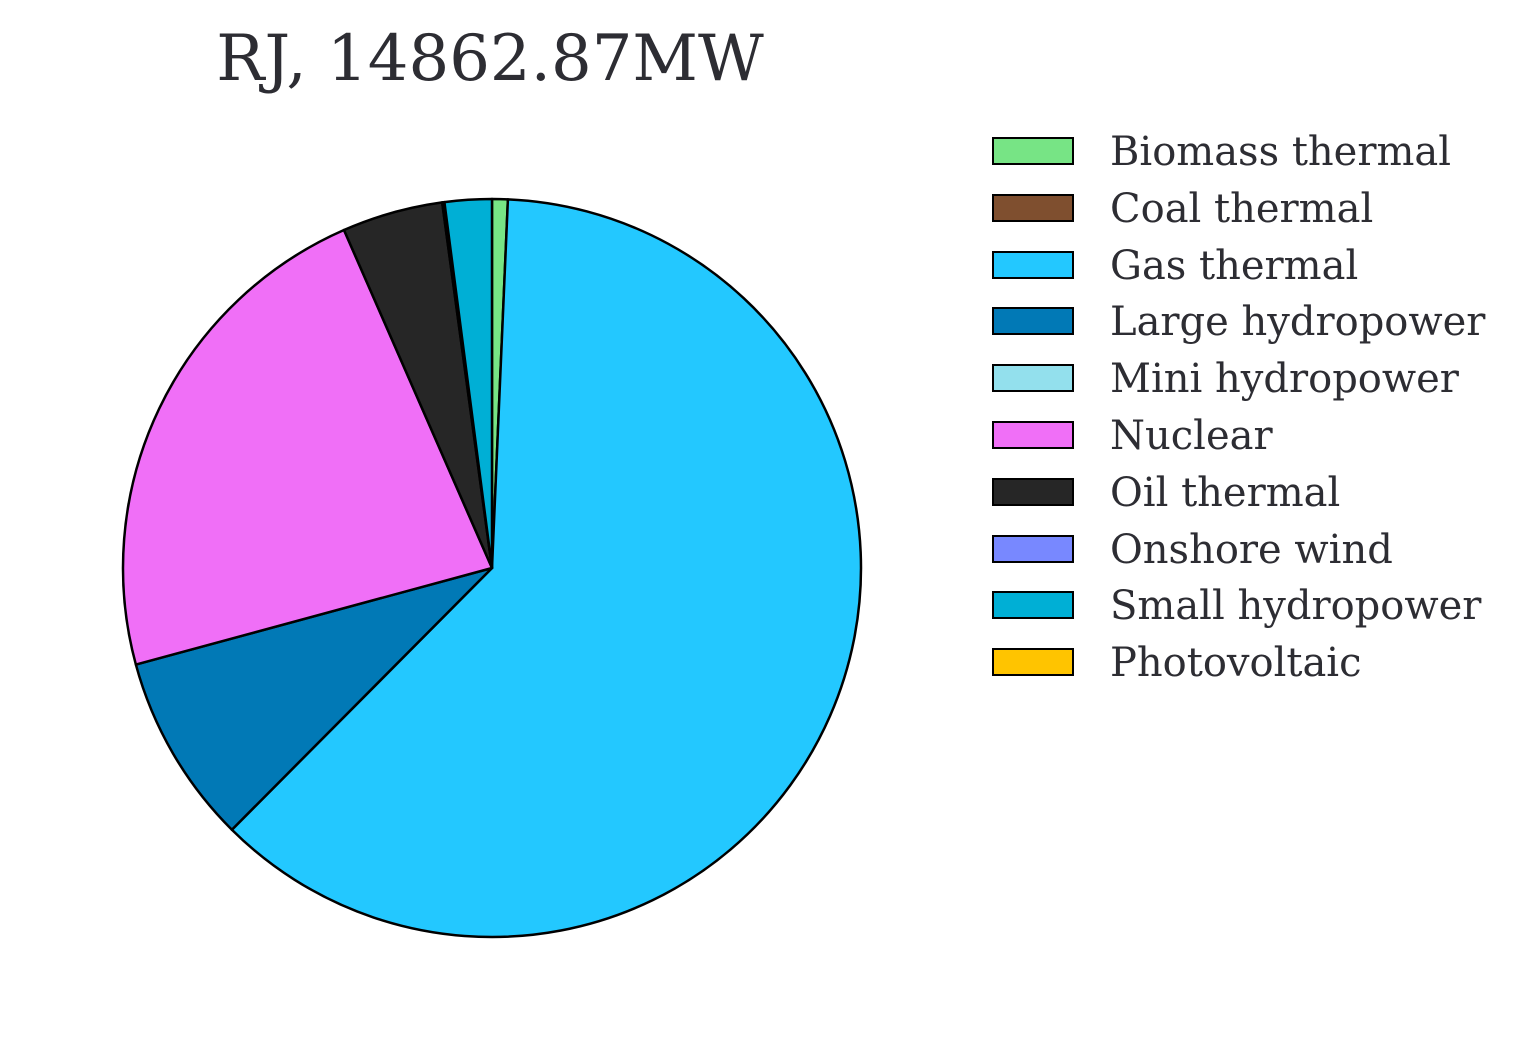 This screenshot has height=1060, width=1538. I want to click on legend-label: Oil thermal, so click(1225, 492).